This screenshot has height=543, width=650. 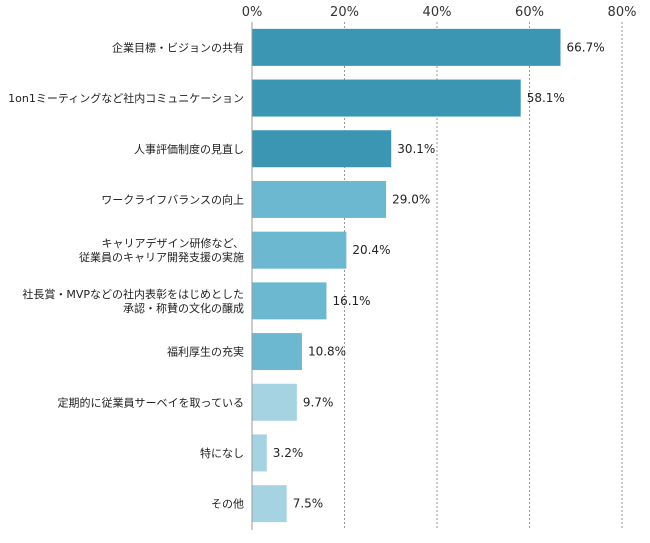 I want to click on category-label: ワークライフバランスの向上, so click(x=172, y=199).